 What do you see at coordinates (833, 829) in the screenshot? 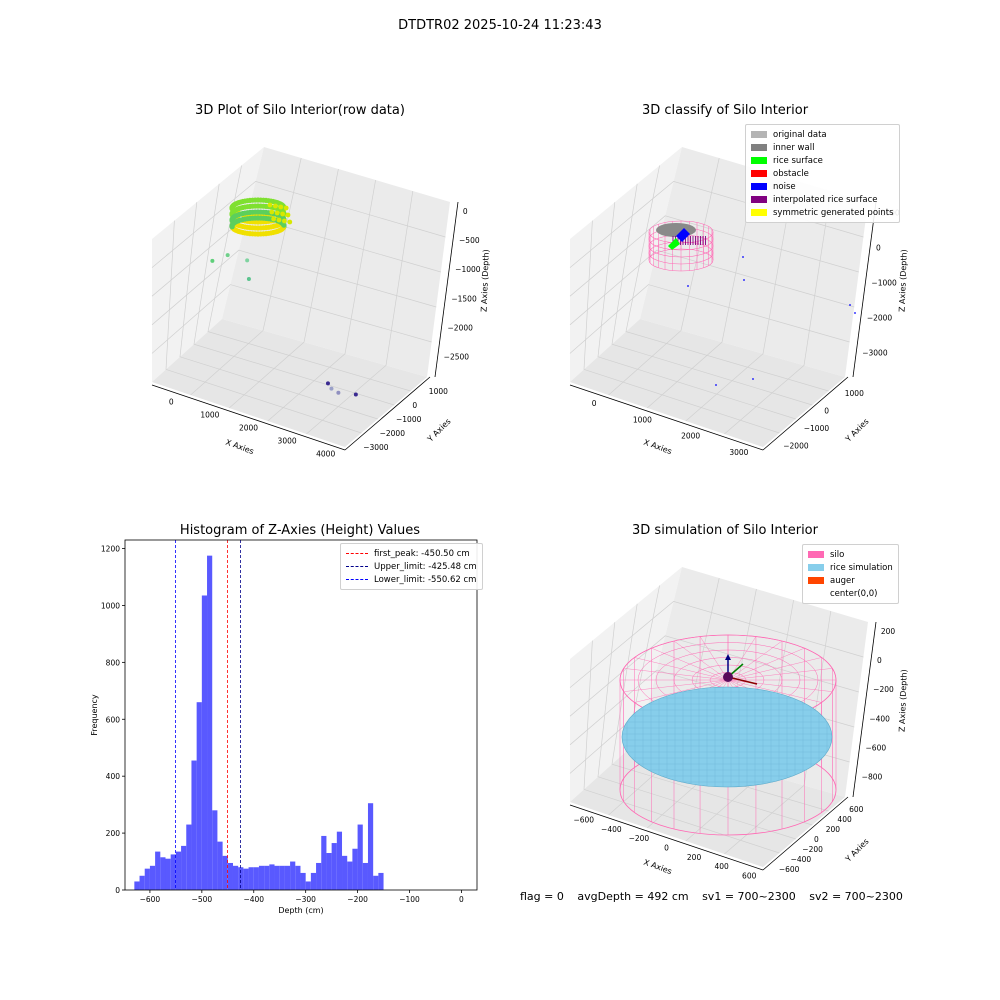
I see `p4-ytick: 200` at bounding box center [833, 829].